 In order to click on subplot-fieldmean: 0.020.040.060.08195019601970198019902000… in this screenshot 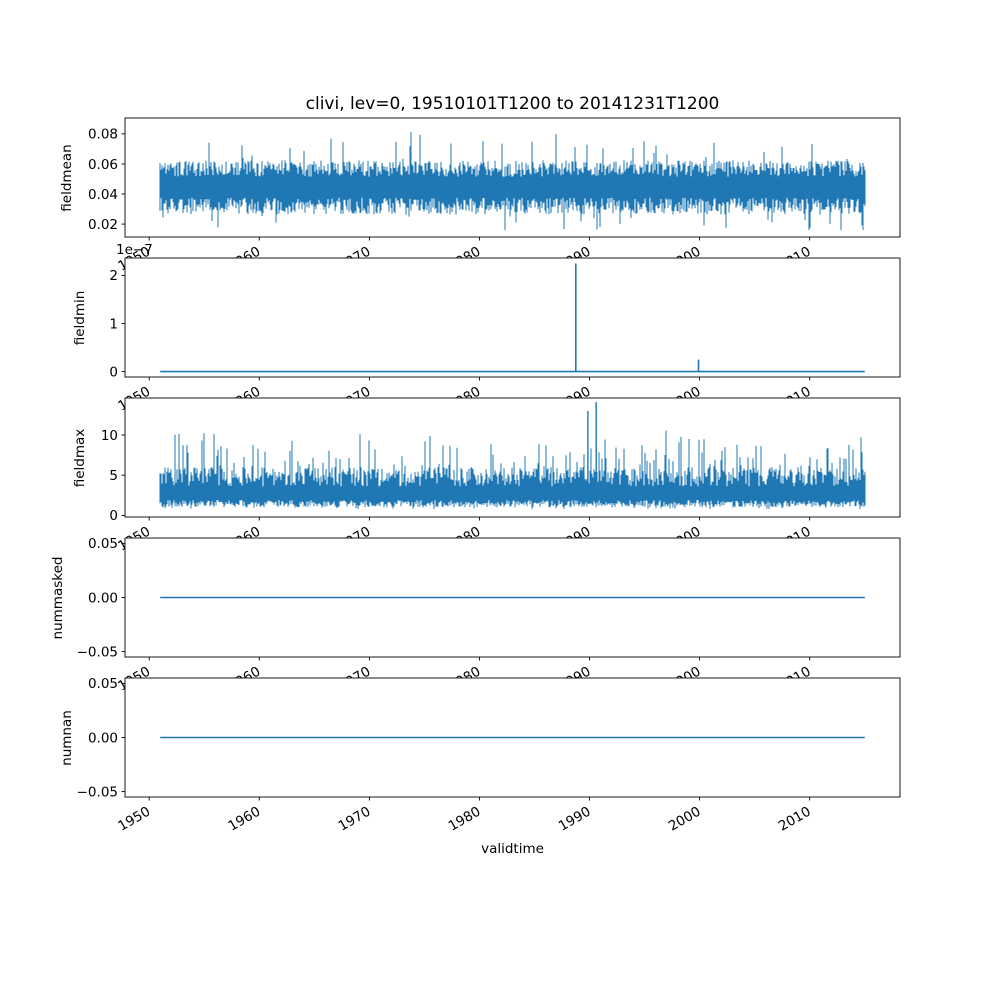, I will do `click(494, 196)`.